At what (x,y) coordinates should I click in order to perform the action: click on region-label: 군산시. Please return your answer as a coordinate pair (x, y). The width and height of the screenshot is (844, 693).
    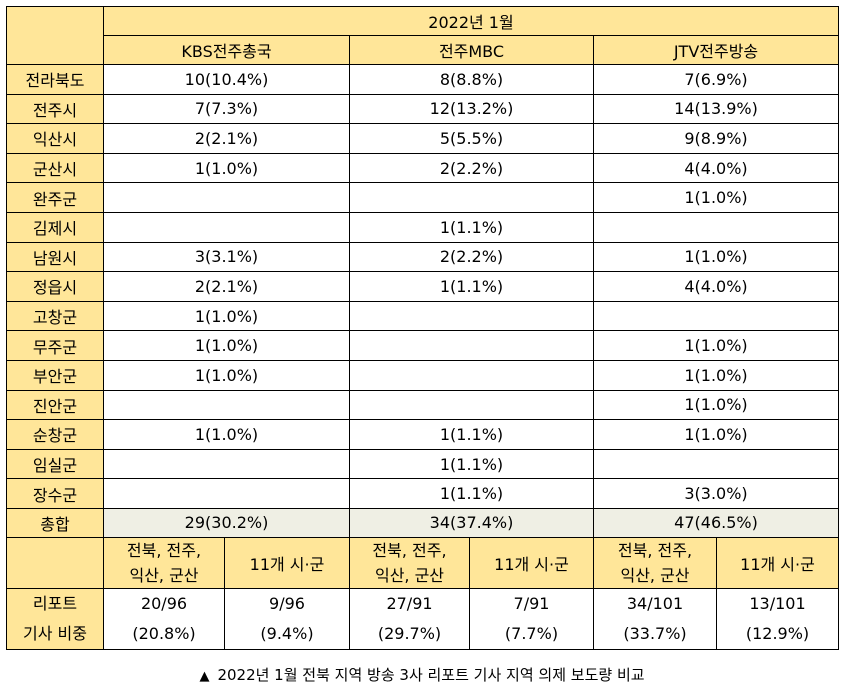
    Looking at the image, I should click on (55, 168).